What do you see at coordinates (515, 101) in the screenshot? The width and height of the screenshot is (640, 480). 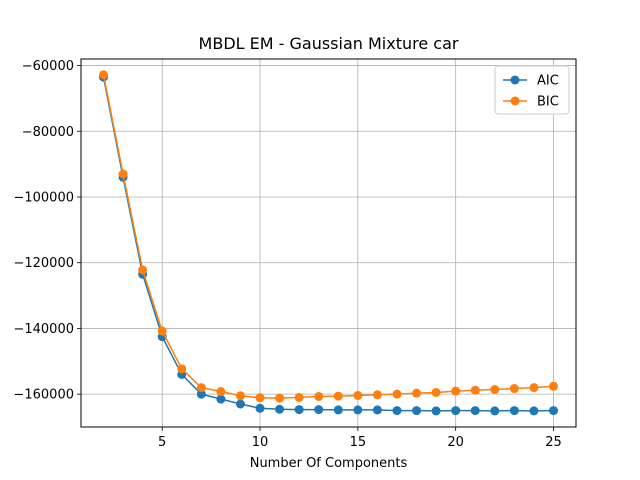 I see `legend-marker-bic` at bounding box center [515, 101].